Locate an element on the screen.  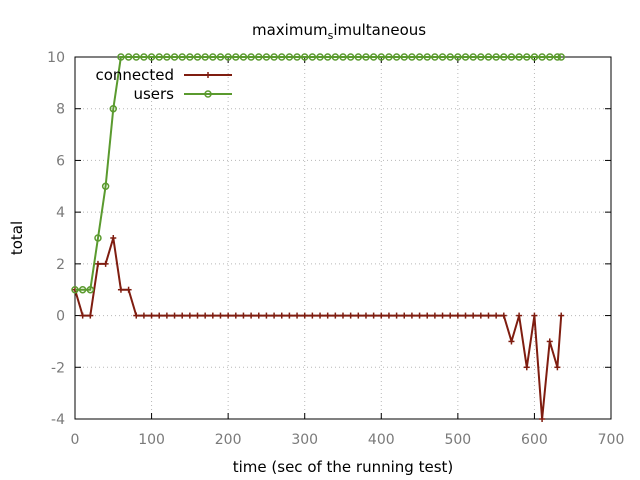
x-tick-label: 500 is located at coordinates (457, 440).